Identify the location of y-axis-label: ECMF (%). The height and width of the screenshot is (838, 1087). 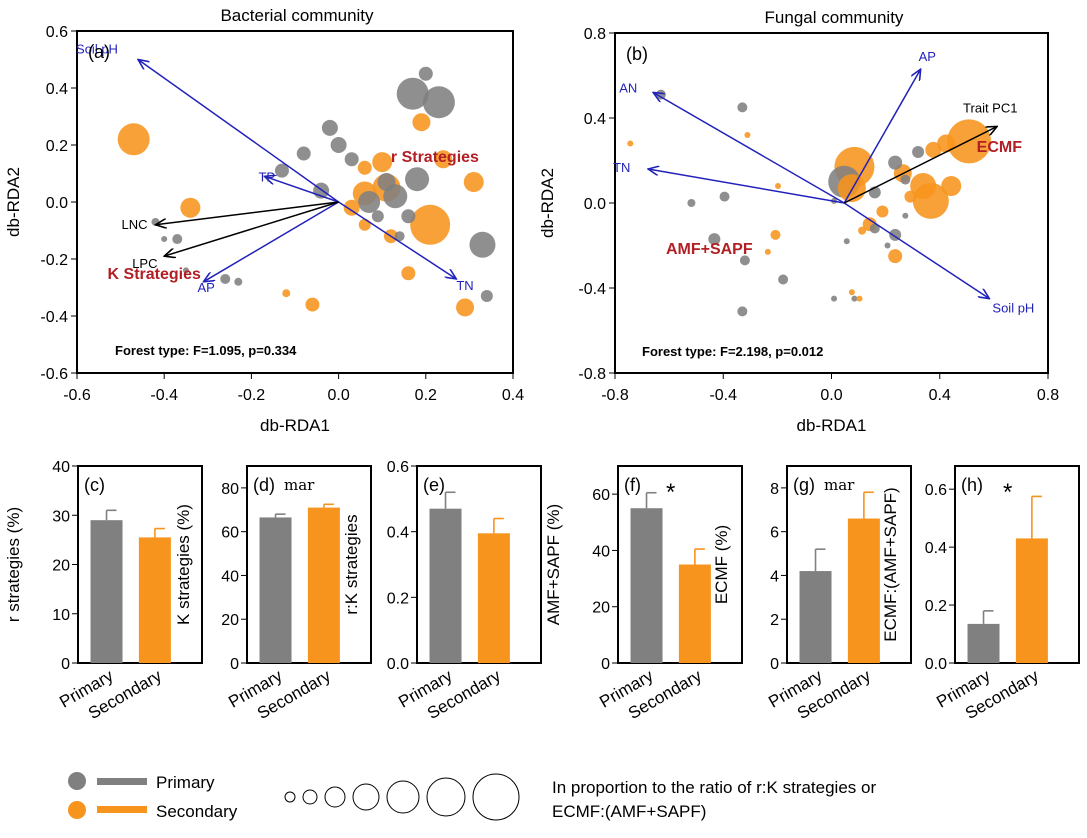
(721, 564).